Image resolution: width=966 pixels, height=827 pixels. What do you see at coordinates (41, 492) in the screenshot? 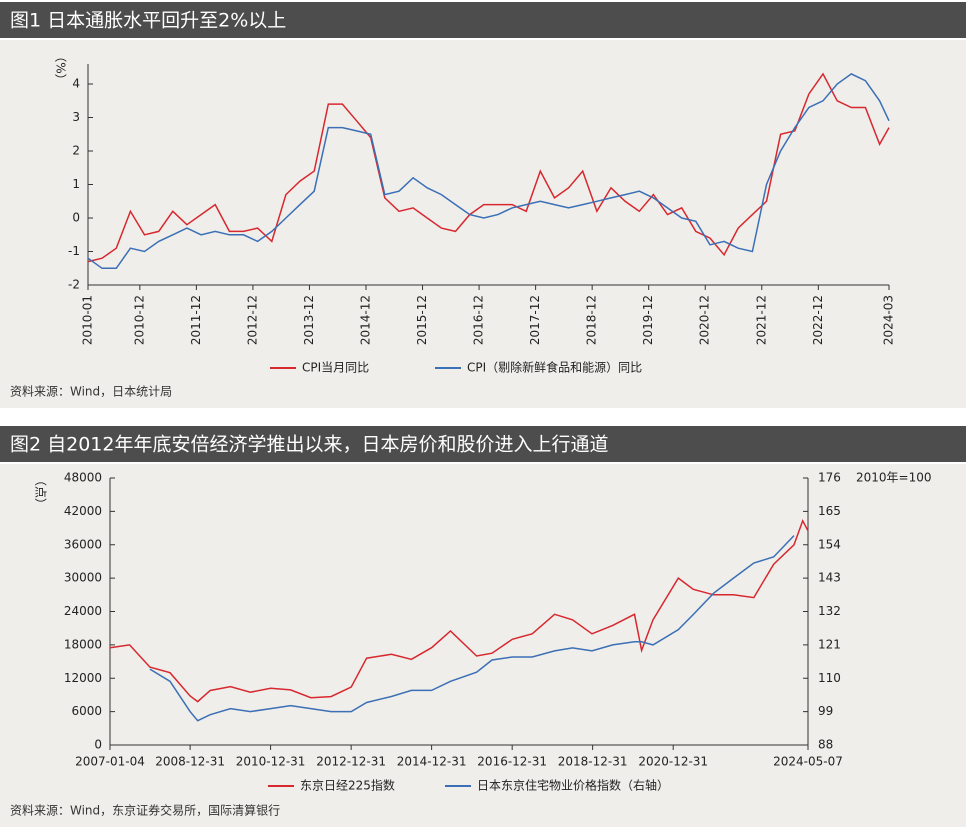
I see `y-axis-label: （点）` at bounding box center [41, 492].